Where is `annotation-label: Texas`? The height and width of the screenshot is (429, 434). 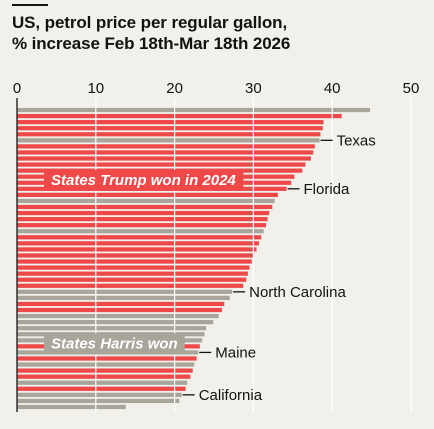
annotation-label: Texas is located at coordinates (356, 140).